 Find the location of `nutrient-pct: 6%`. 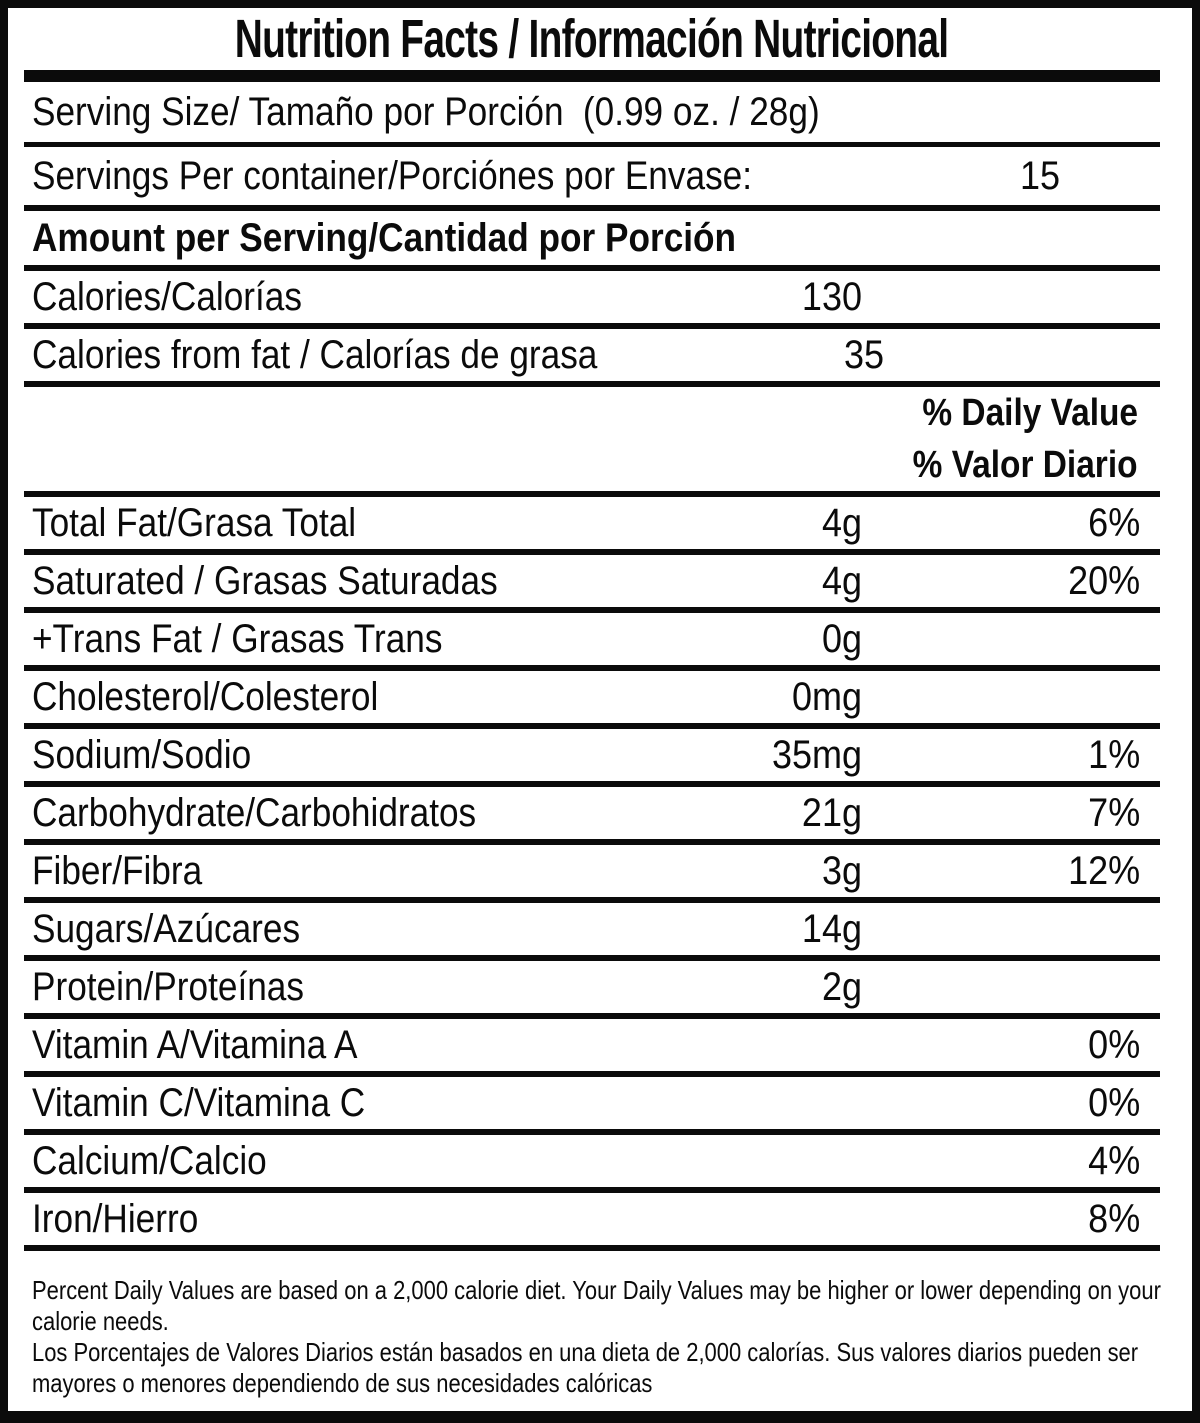

nutrient-pct: 6% is located at coordinates (1114, 522).